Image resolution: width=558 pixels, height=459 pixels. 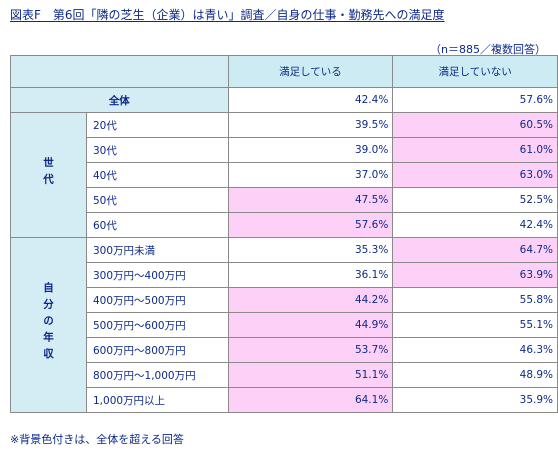 I want to click on group-label-text: 自分の年収, so click(x=48, y=323).